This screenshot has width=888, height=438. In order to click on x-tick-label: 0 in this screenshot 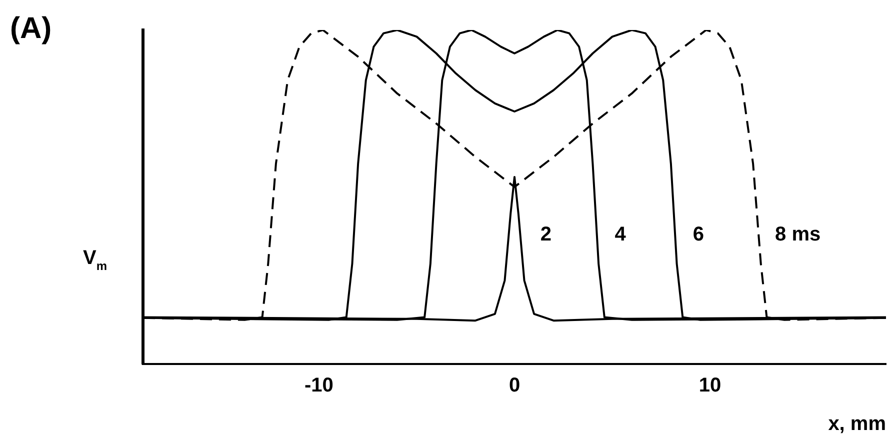, I will do `click(514, 385)`.